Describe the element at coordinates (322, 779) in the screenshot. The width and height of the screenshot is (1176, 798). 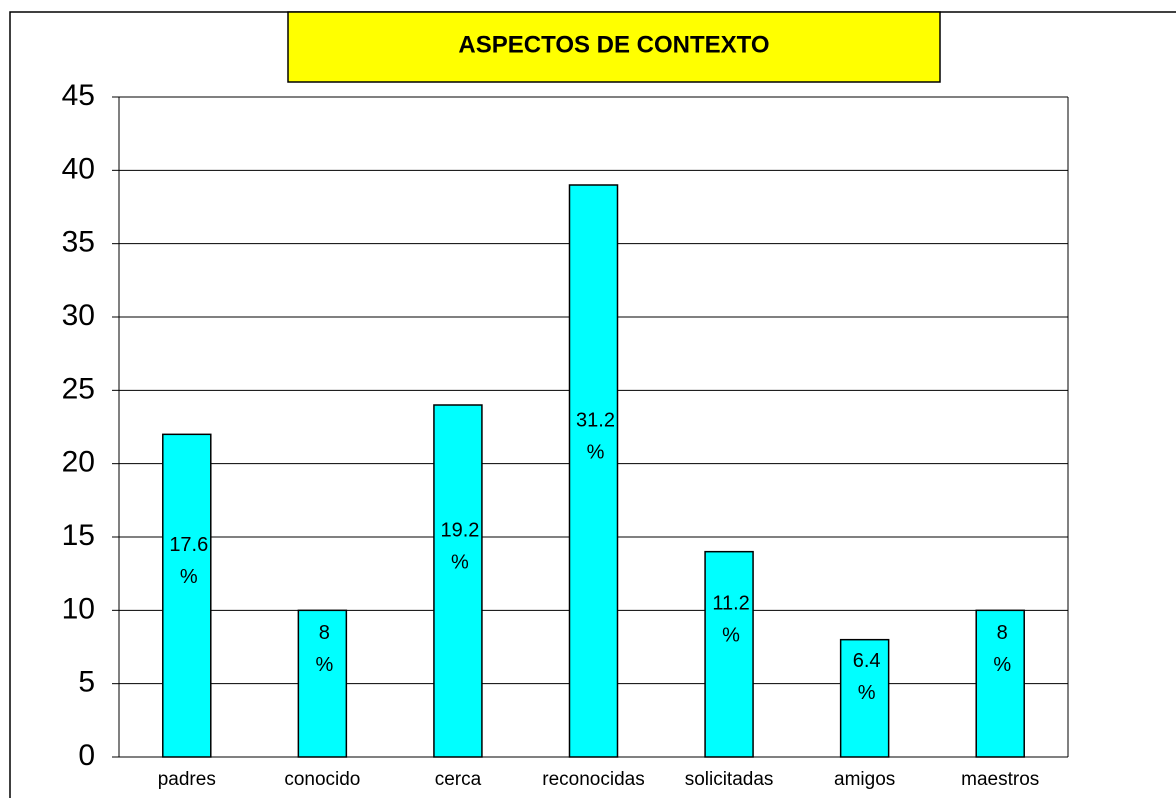
I see `x-tick-label: conocido` at that location.